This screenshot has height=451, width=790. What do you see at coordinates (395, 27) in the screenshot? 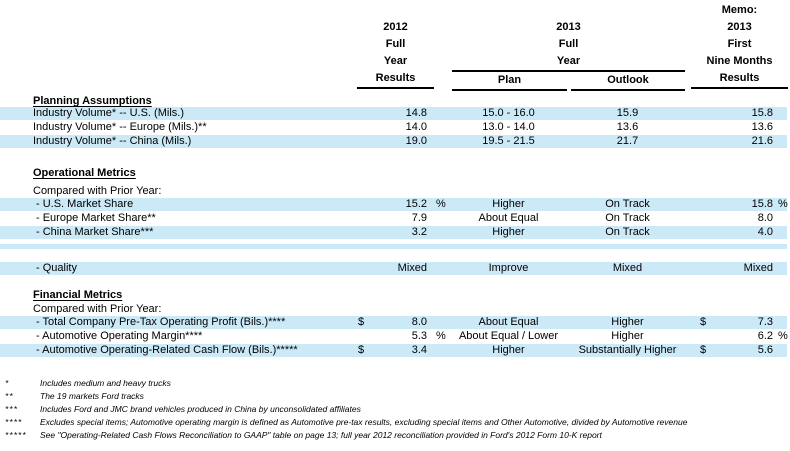
I see `header-line: 2012` at bounding box center [395, 27].